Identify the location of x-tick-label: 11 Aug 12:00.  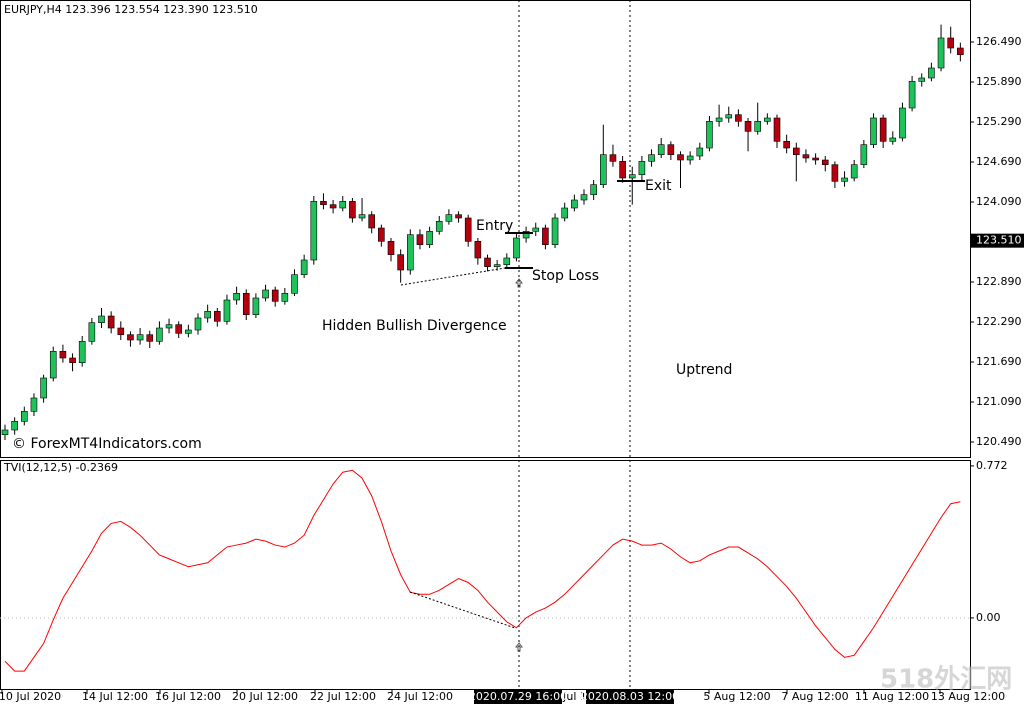
(892, 696).